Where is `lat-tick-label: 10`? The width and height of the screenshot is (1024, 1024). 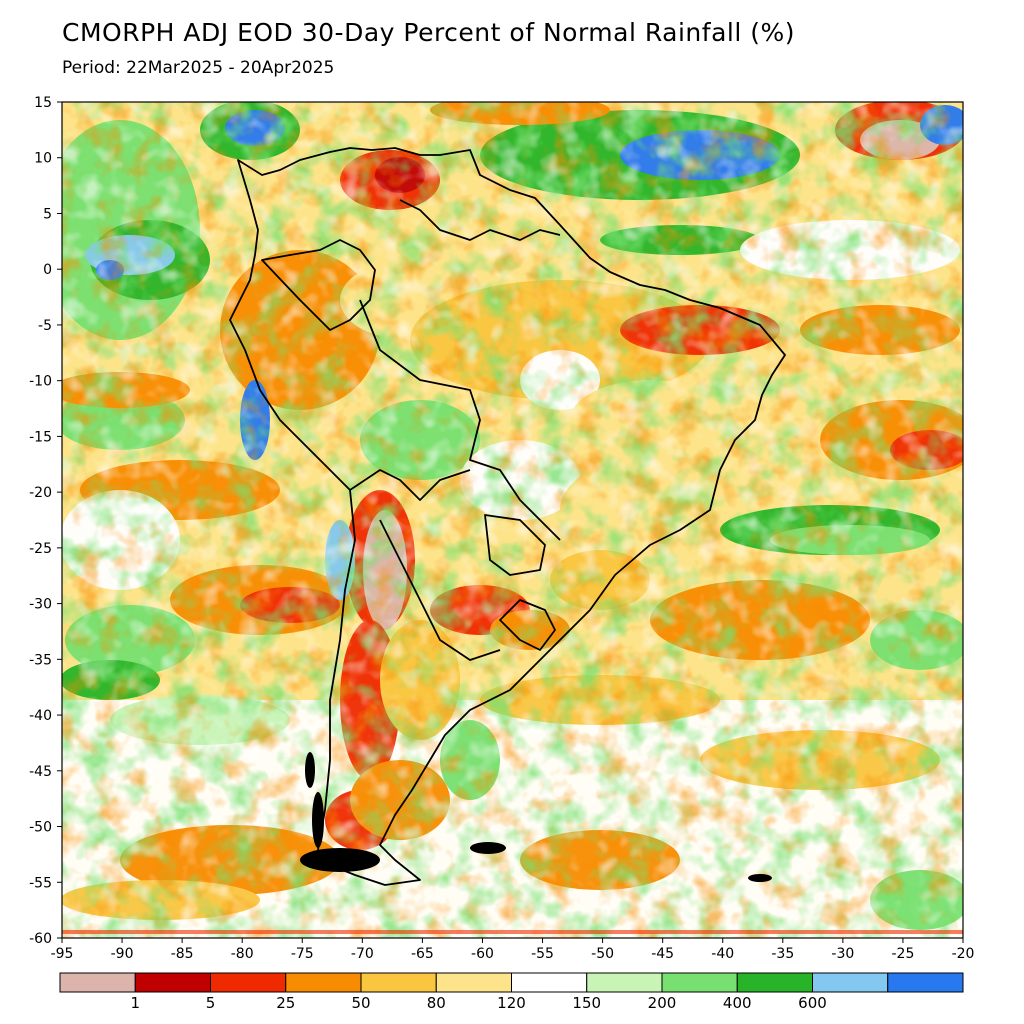 lat-tick-label: 10 is located at coordinates (43, 159).